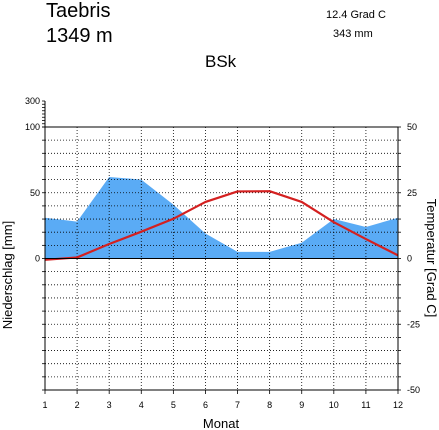  What do you see at coordinates (109, 405) in the screenshot?
I see `x-tick-label: 3` at bounding box center [109, 405].